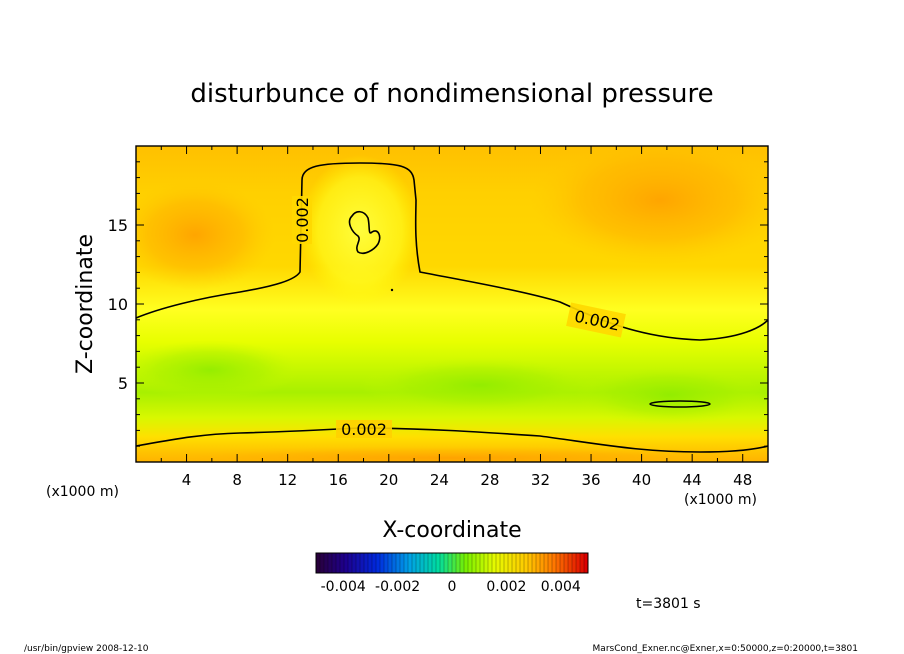 Image resolution: width=904 pixels, height=654 pixels. I want to click on x-tick-label: 4, so click(187, 480).